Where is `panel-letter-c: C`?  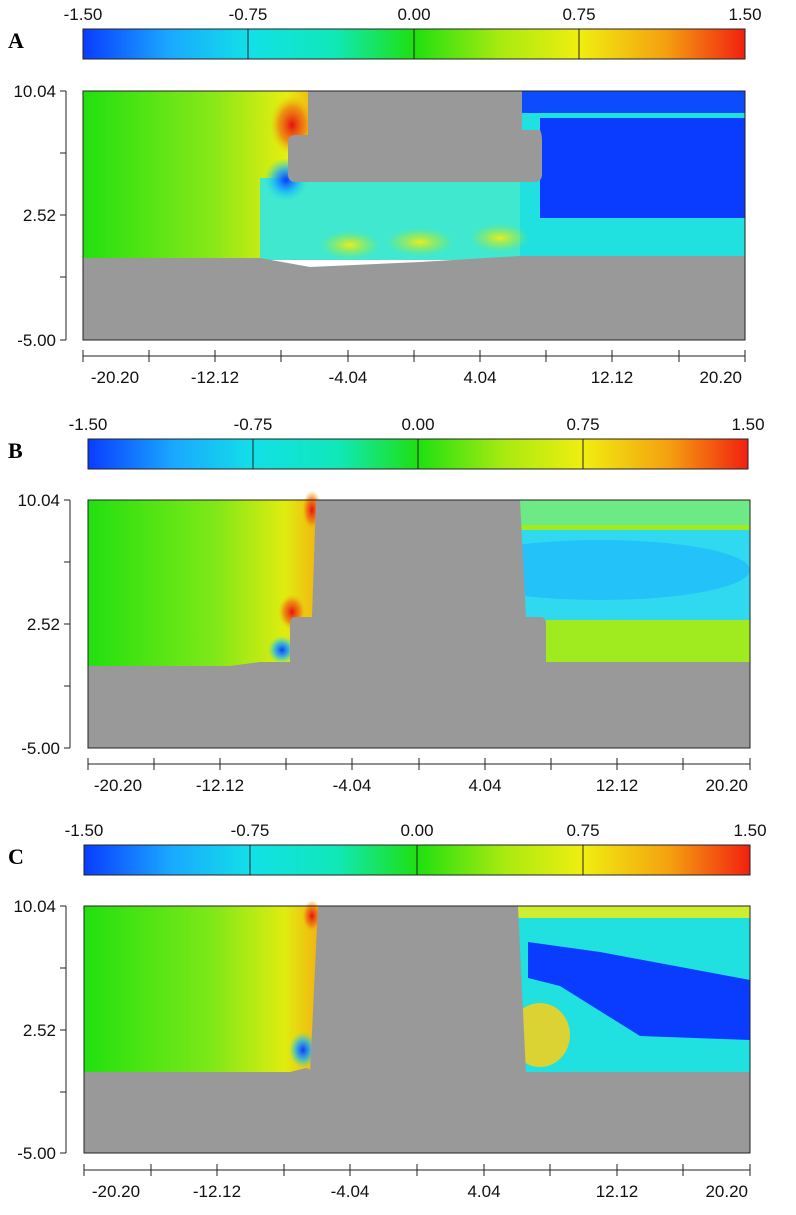 panel-letter-c: C is located at coordinates (16, 856).